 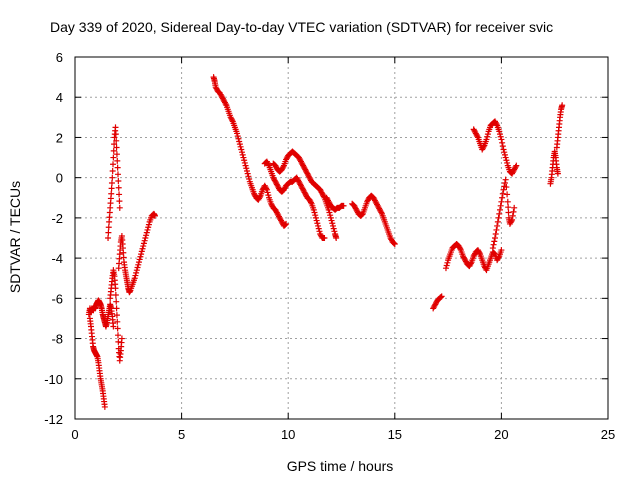 What do you see at coordinates (608, 434) in the screenshot?
I see `x-tick-label: 25` at bounding box center [608, 434].